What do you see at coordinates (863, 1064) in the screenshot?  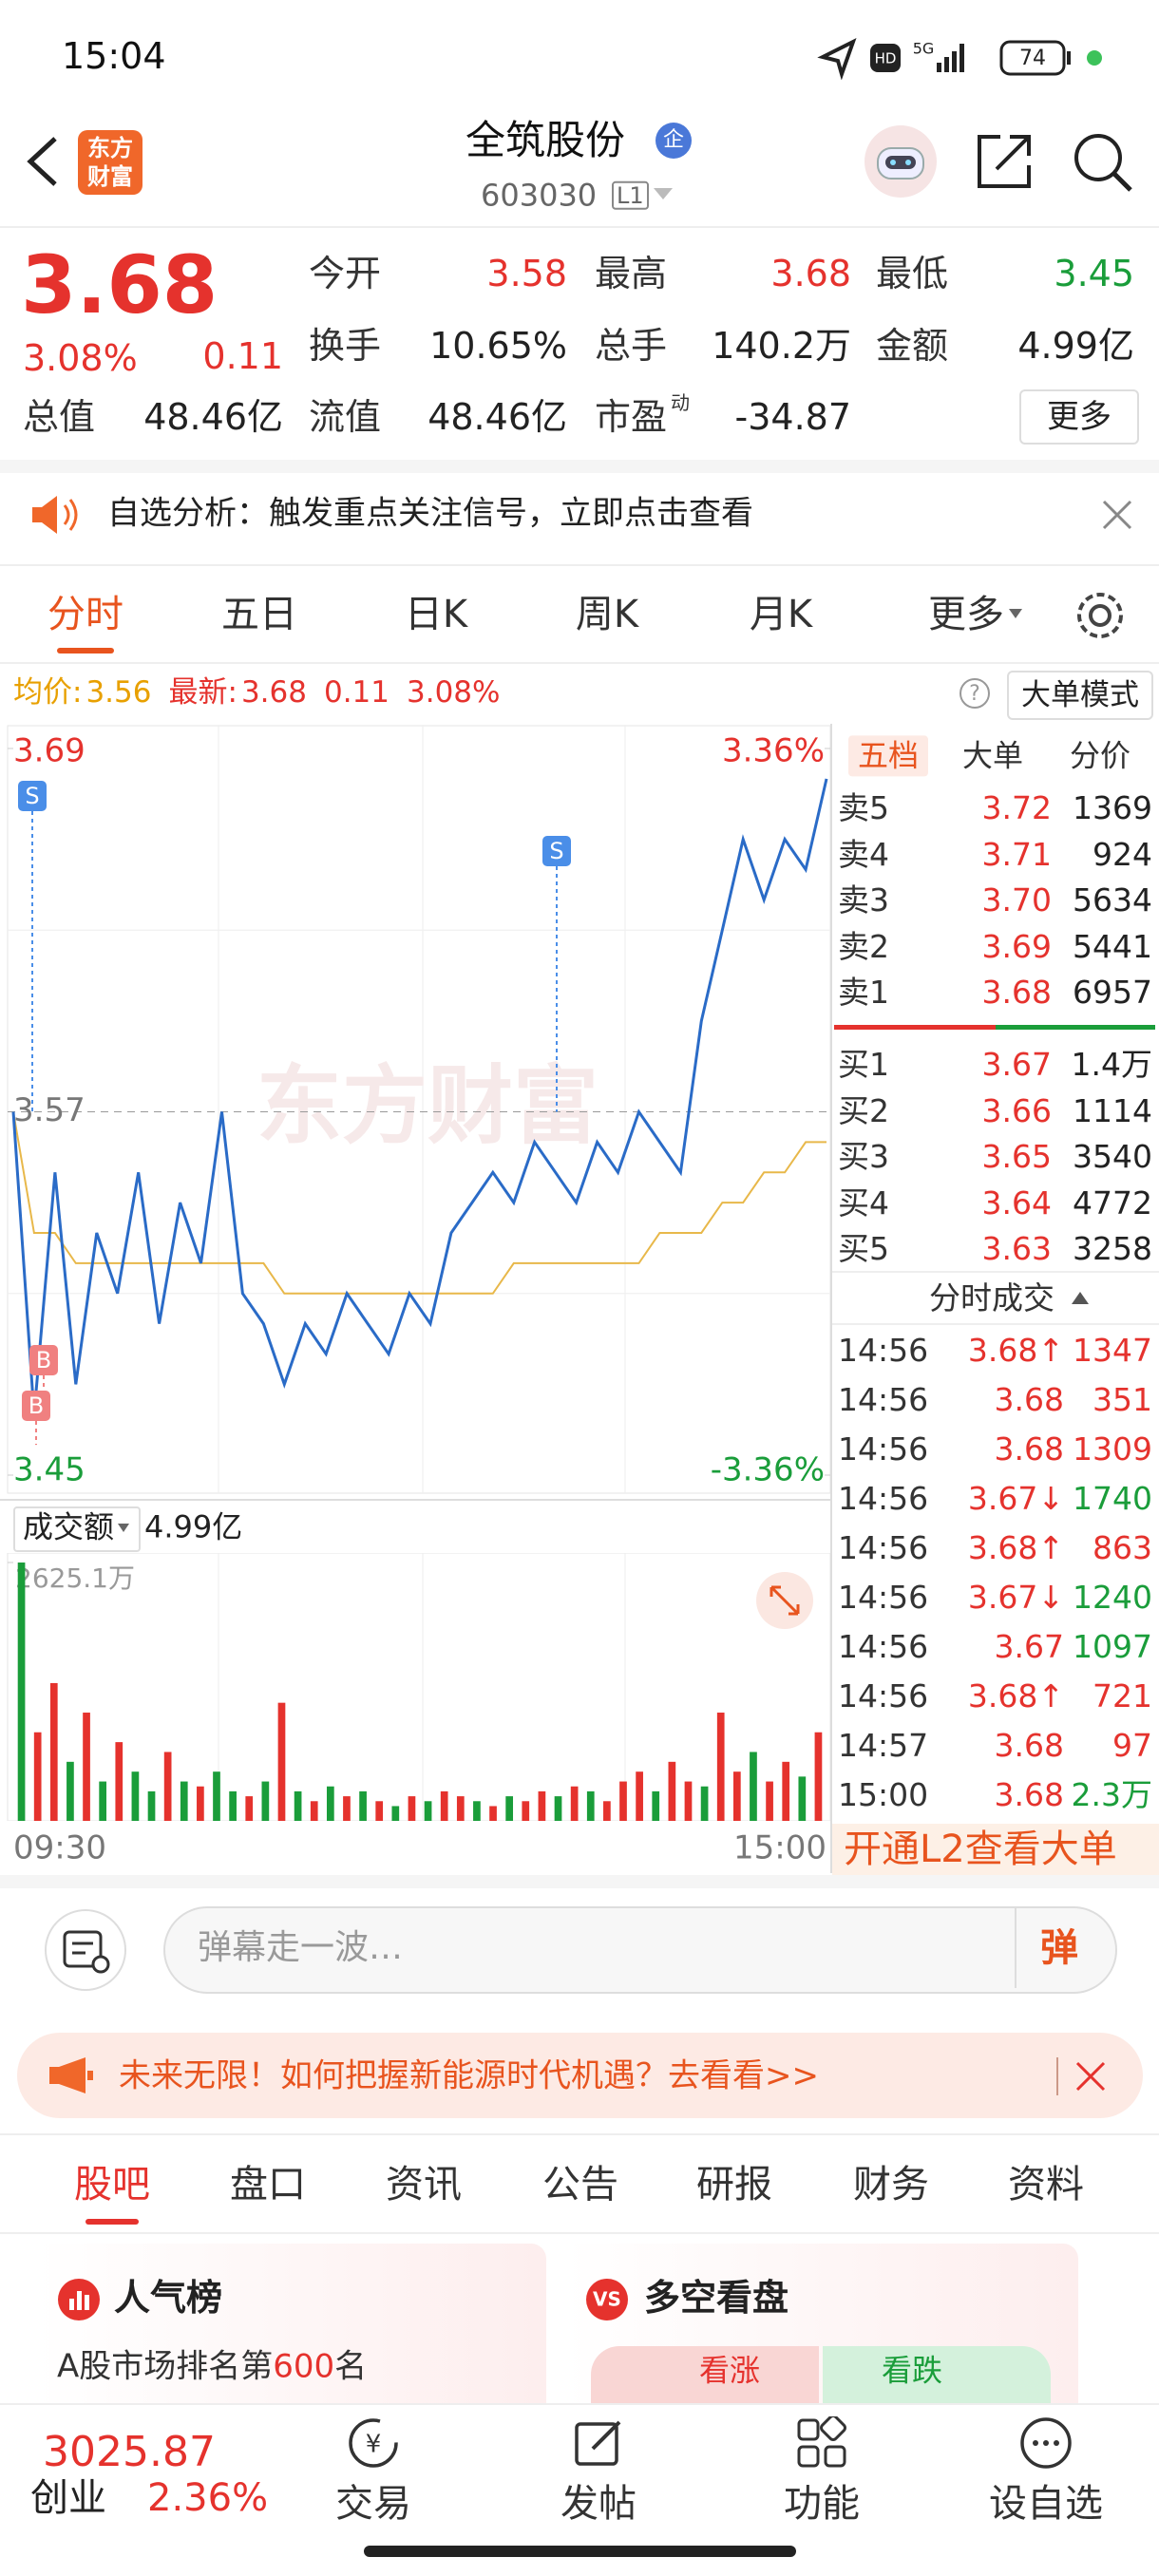 I see `book-label: 买1` at bounding box center [863, 1064].